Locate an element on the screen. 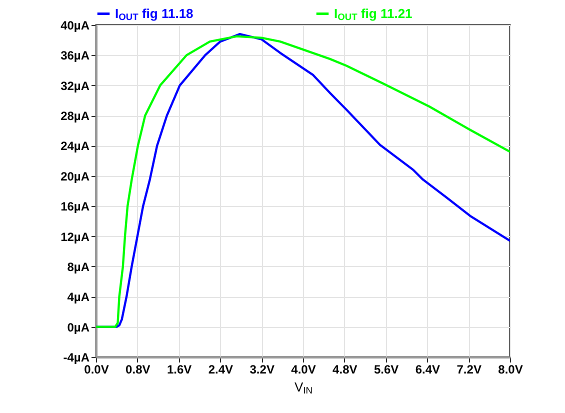 The width and height of the screenshot is (565, 413). x-tick-label: 7.2V is located at coordinates (469, 369).